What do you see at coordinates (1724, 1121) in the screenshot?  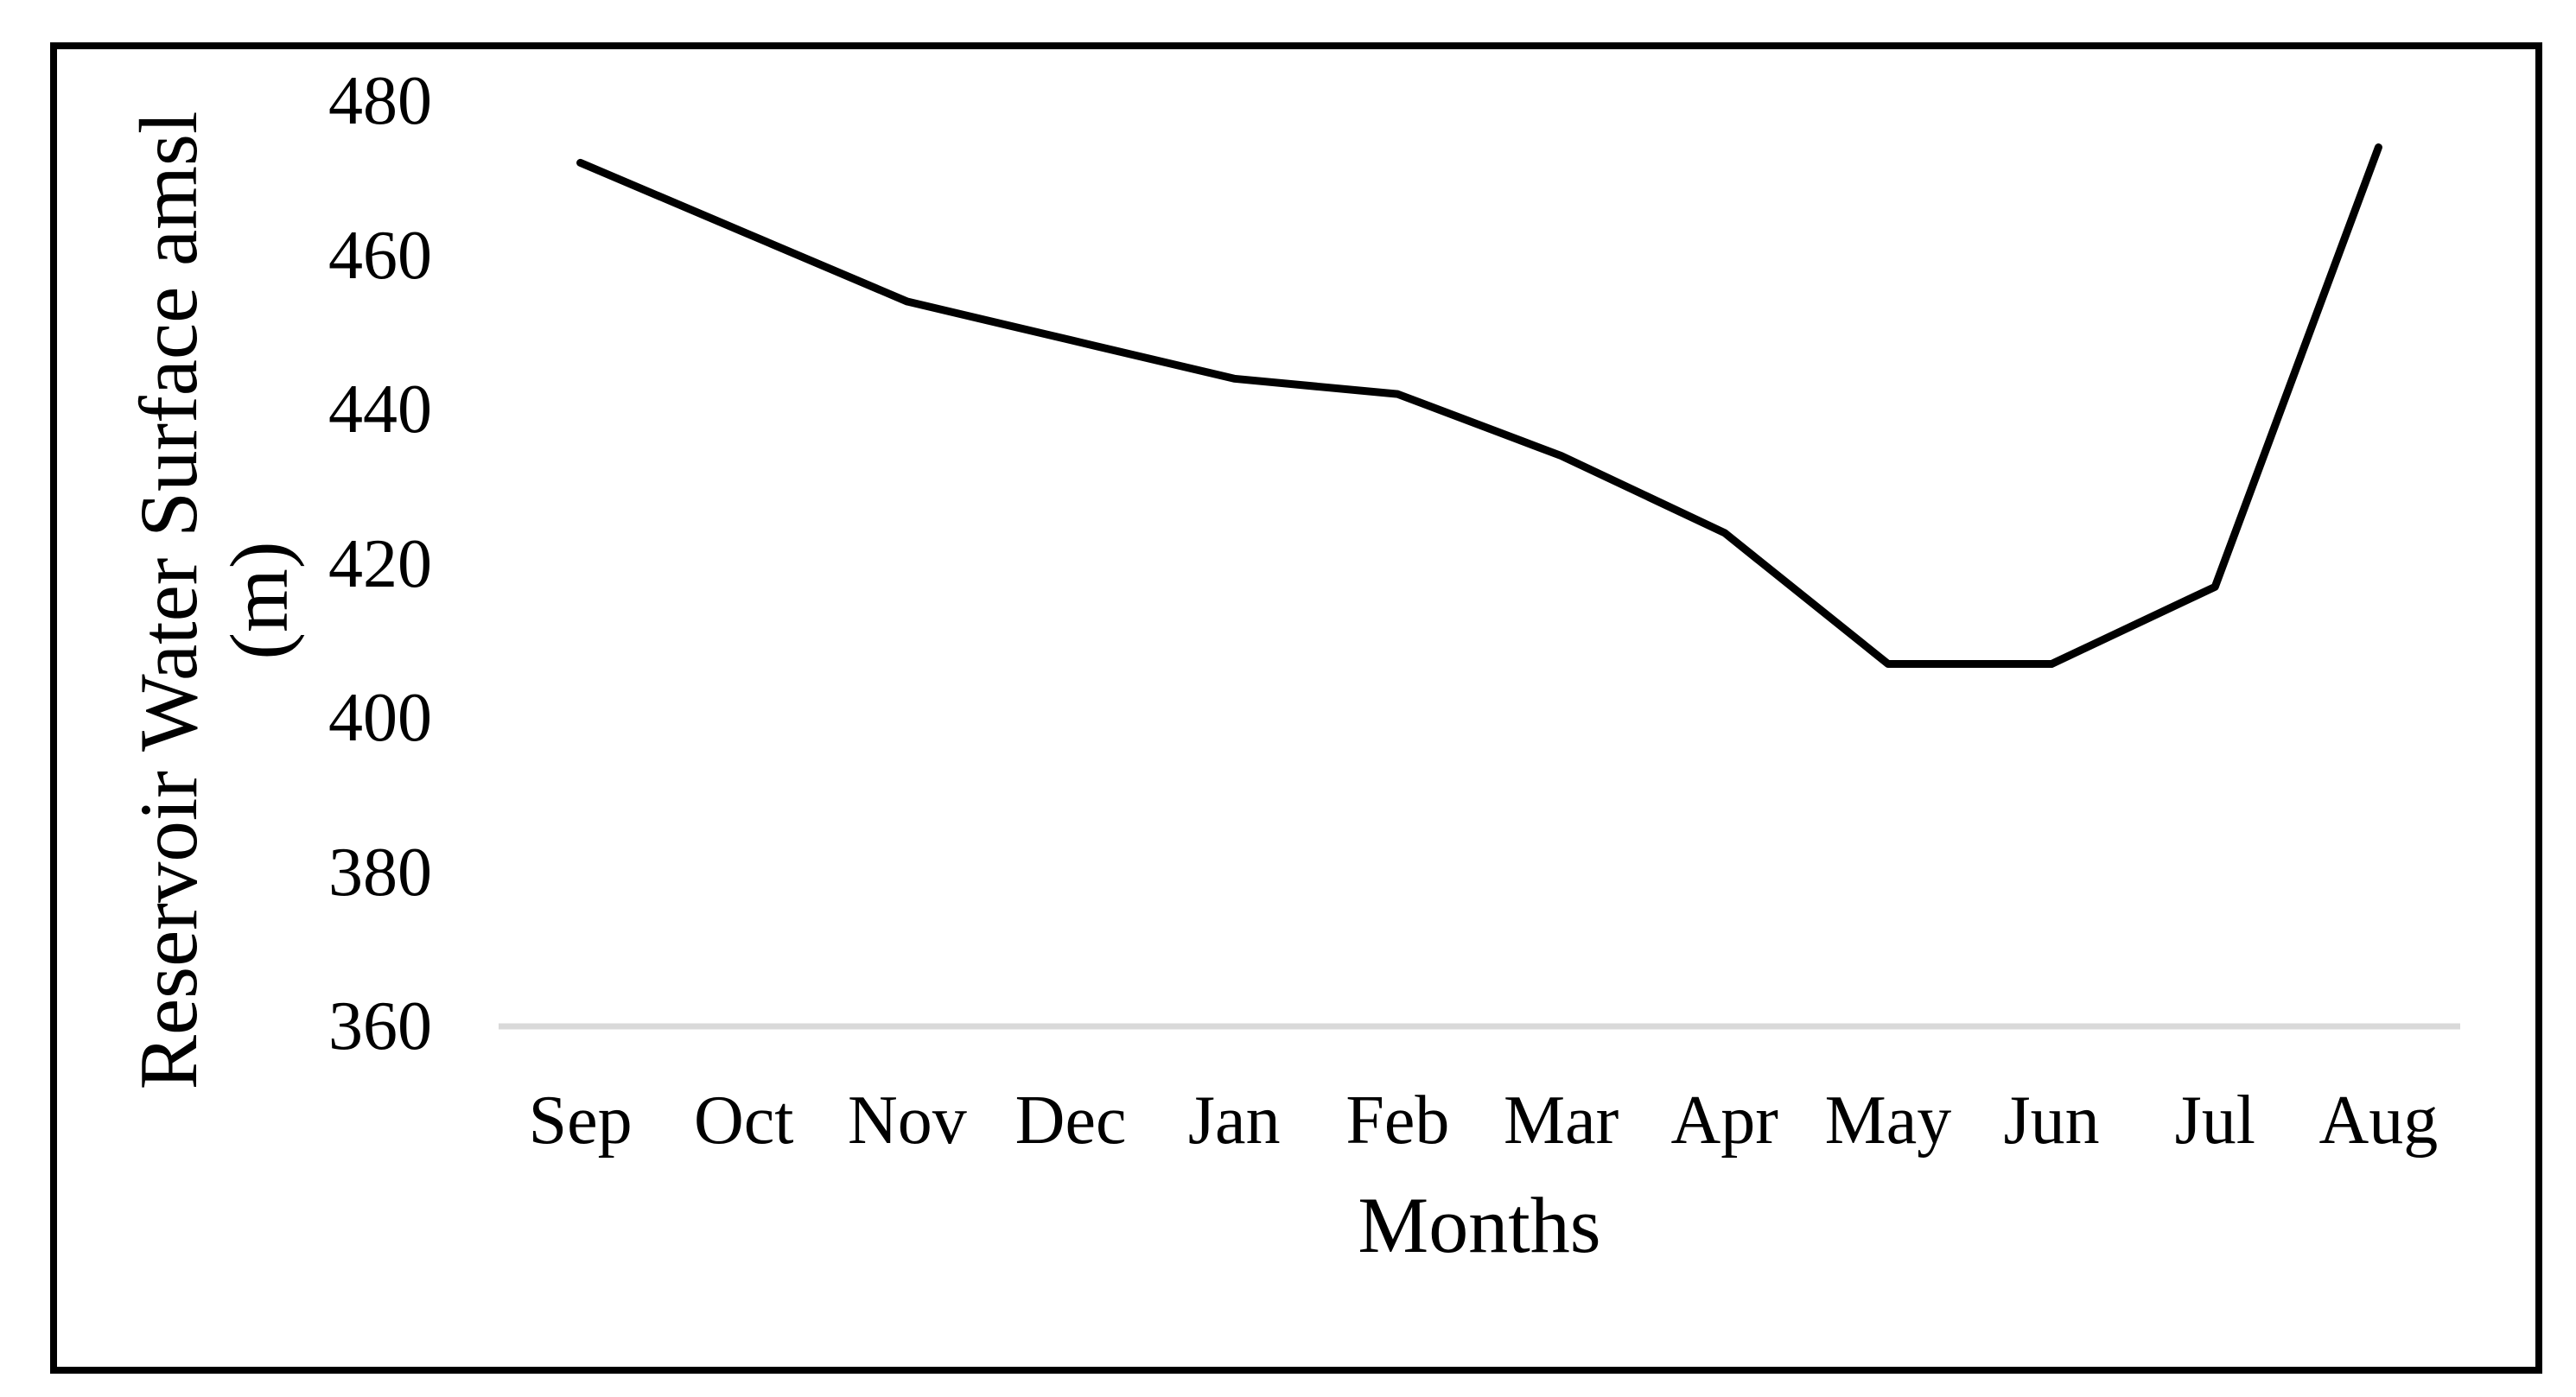 I see `x-category-label: Apr` at bounding box center [1724, 1121].